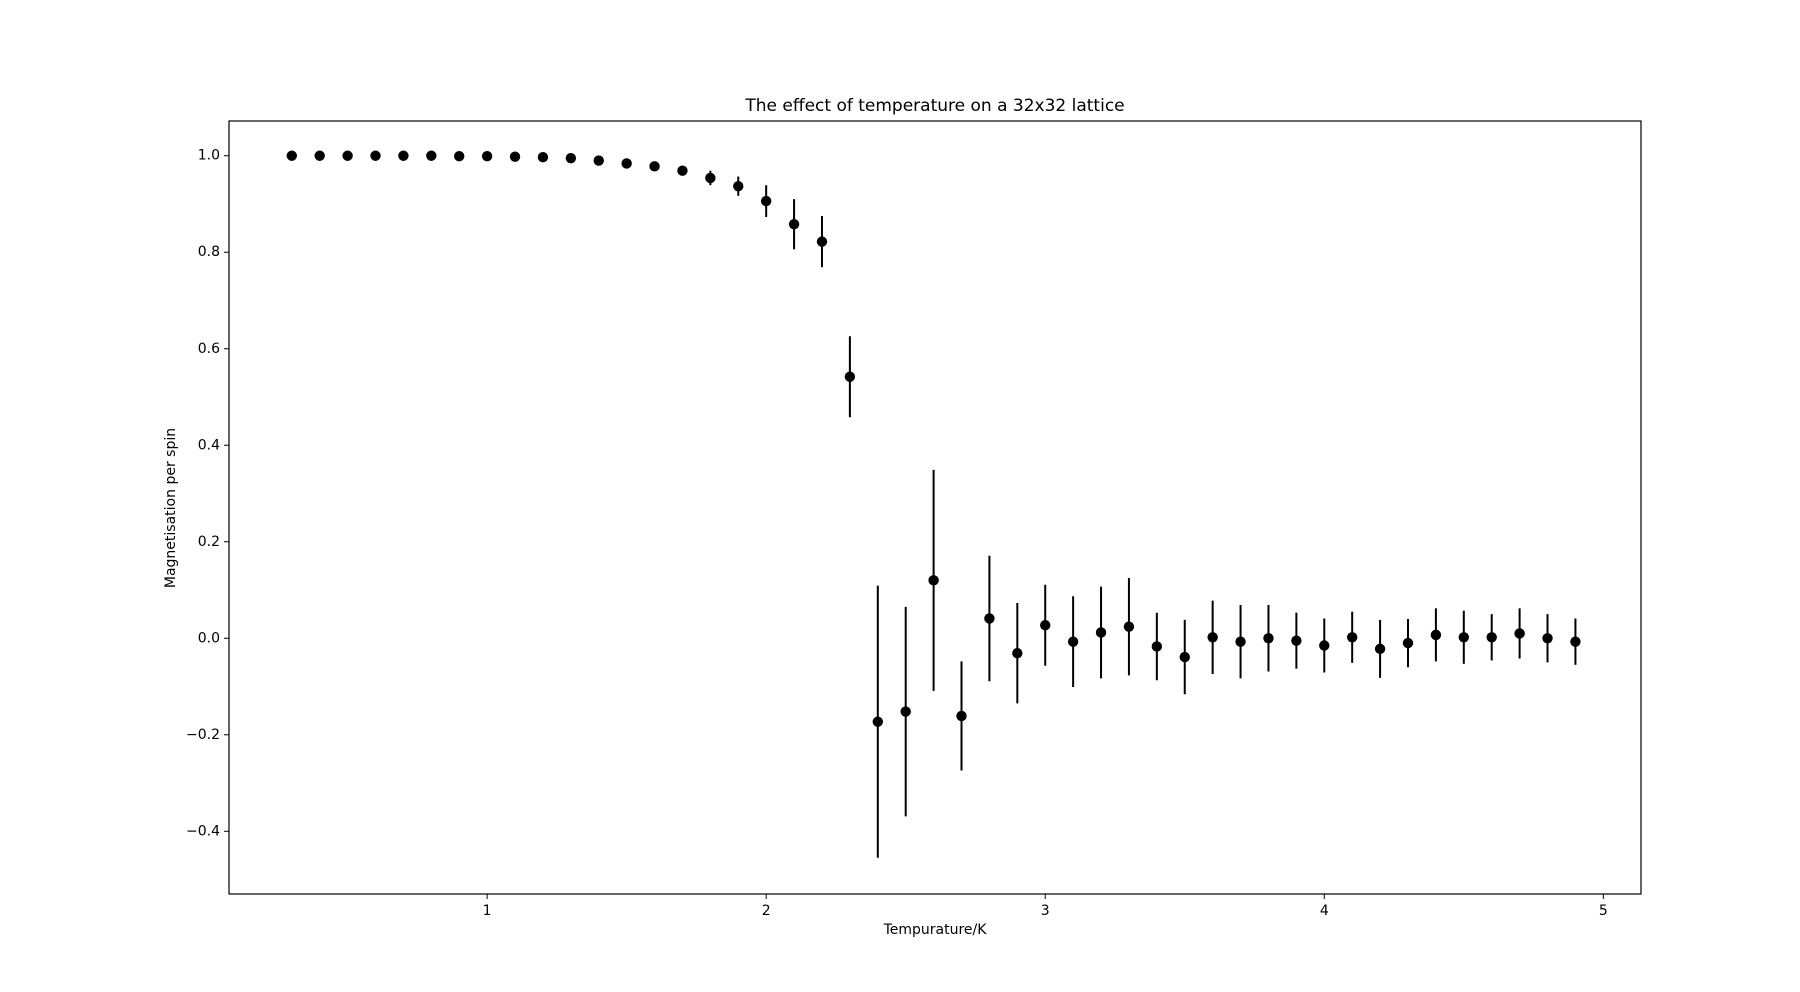  What do you see at coordinates (203, 735) in the screenshot?
I see `y-tick-label: −0.2` at bounding box center [203, 735].